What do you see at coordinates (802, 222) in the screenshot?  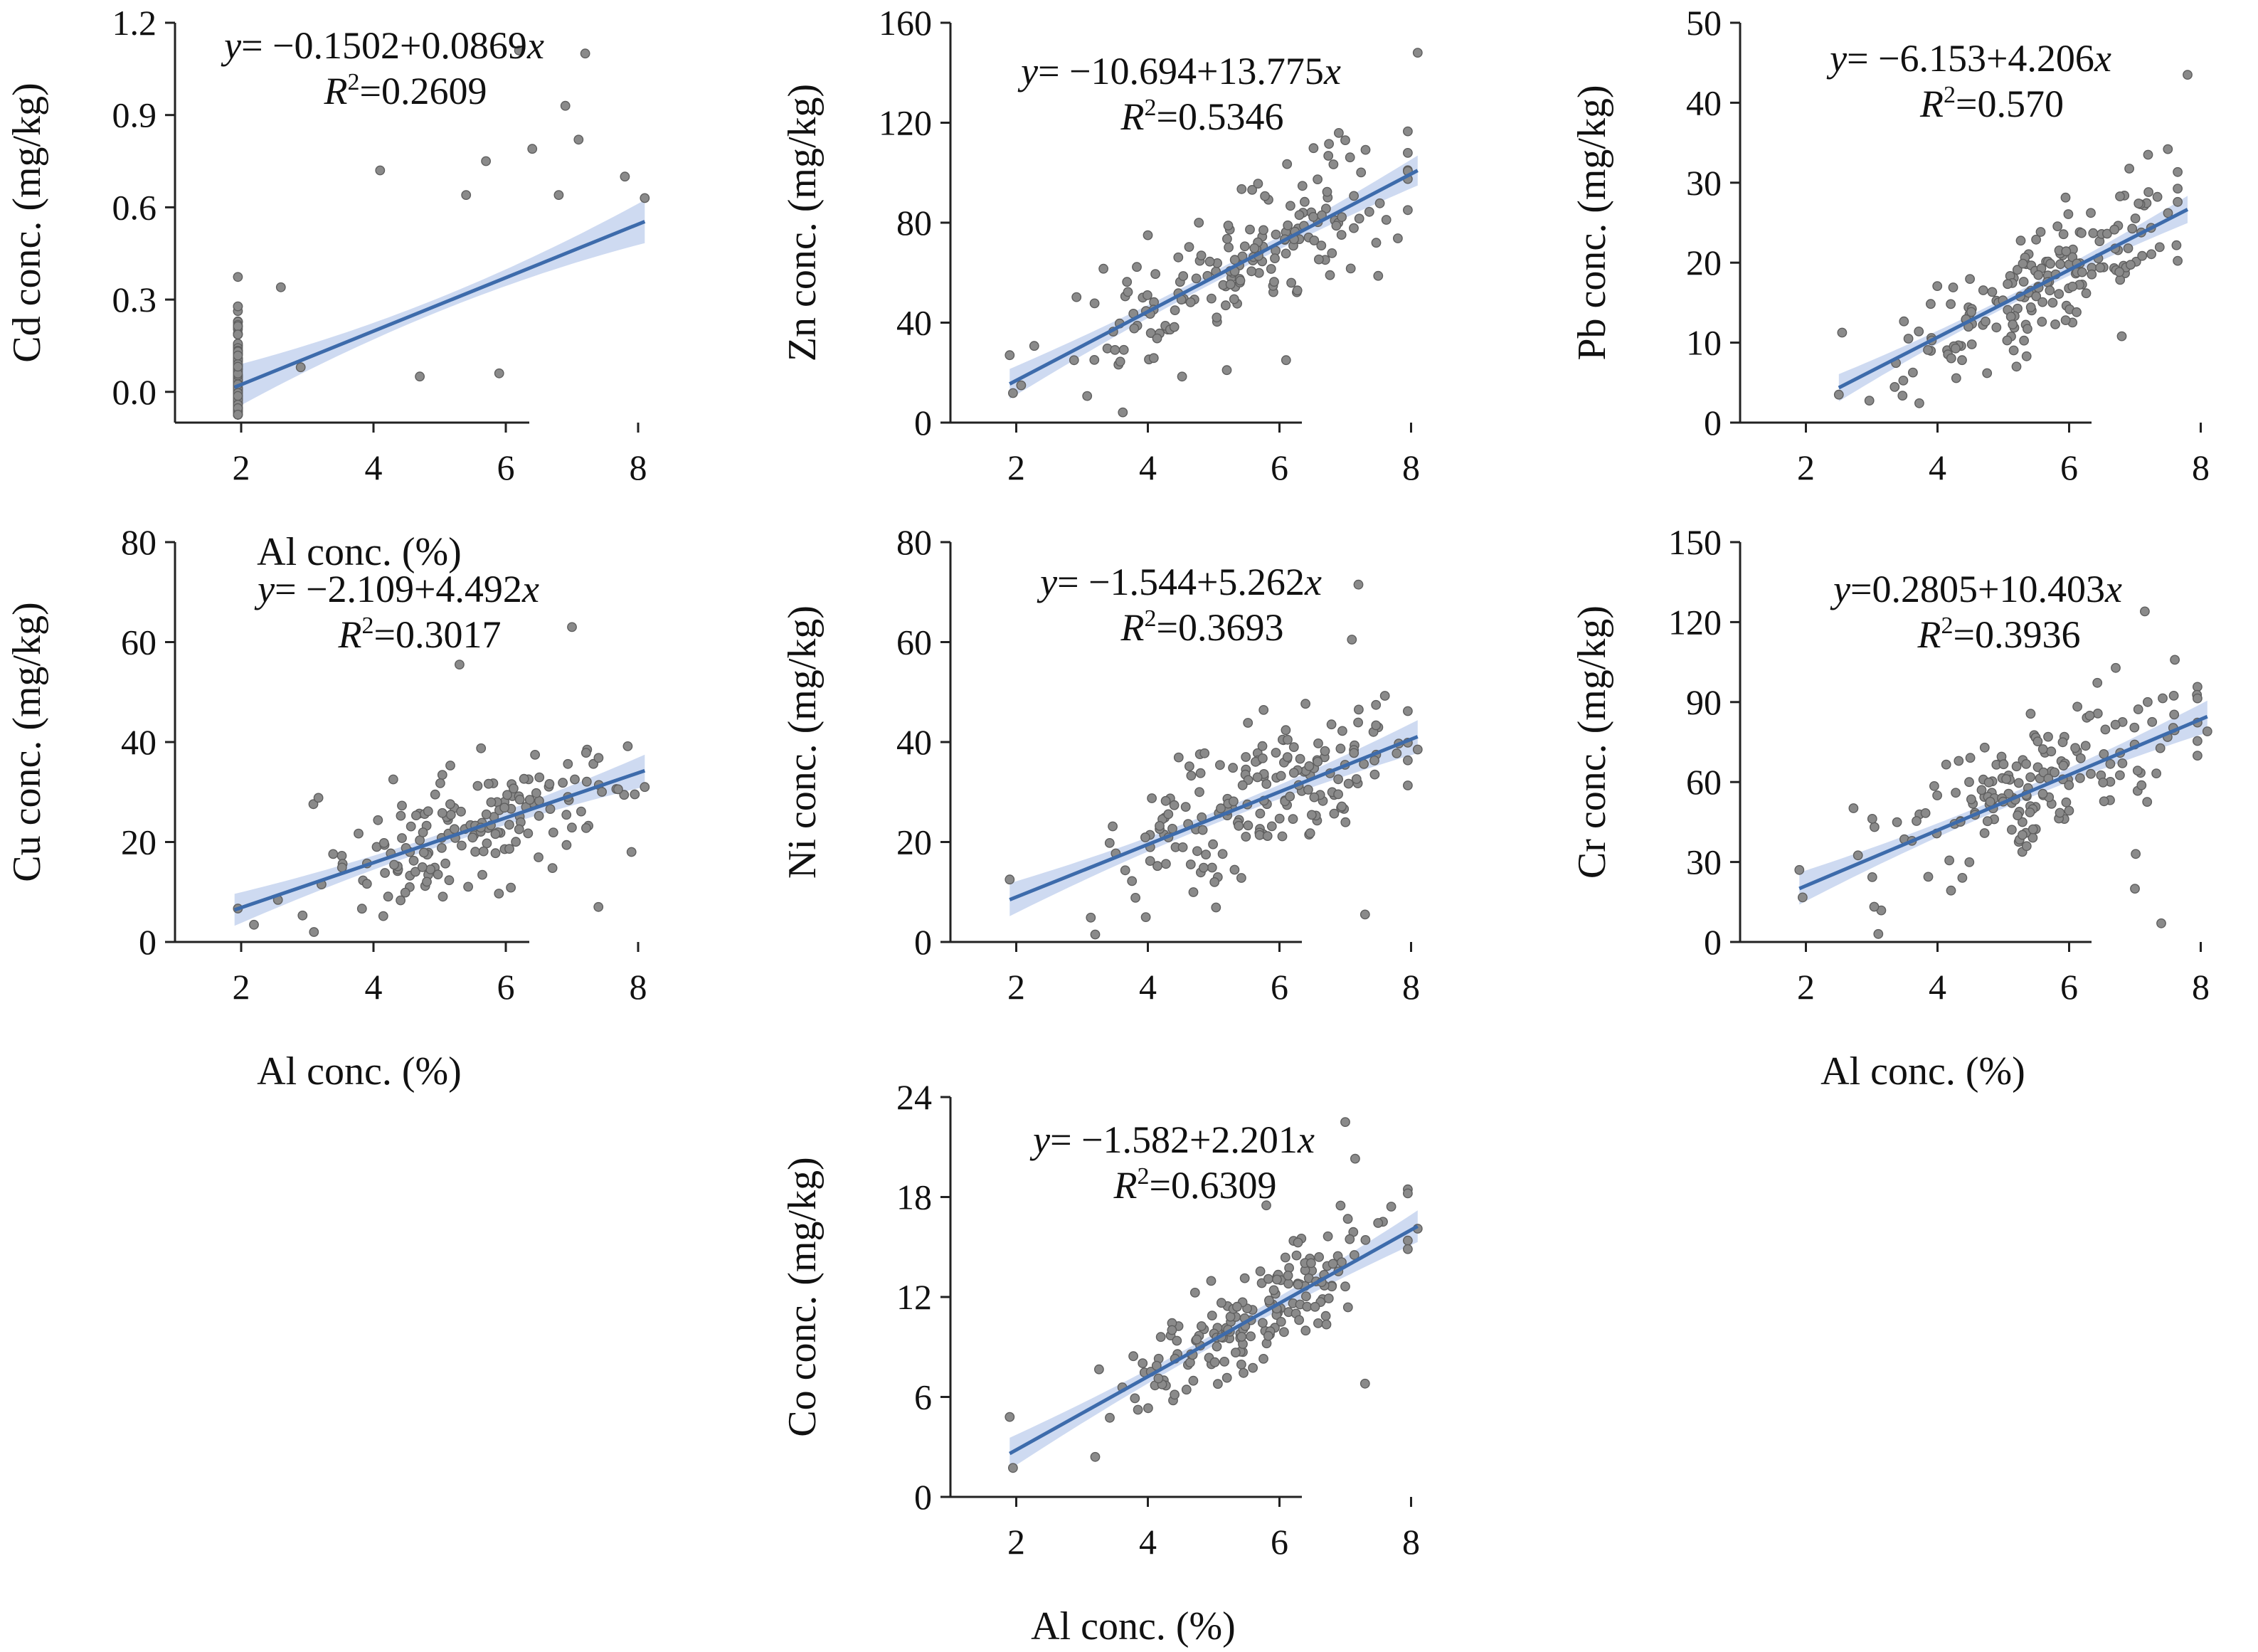 I see `zn-y-axis-title: Zn conc. (mg/kg)` at bounding box center [802, 222].